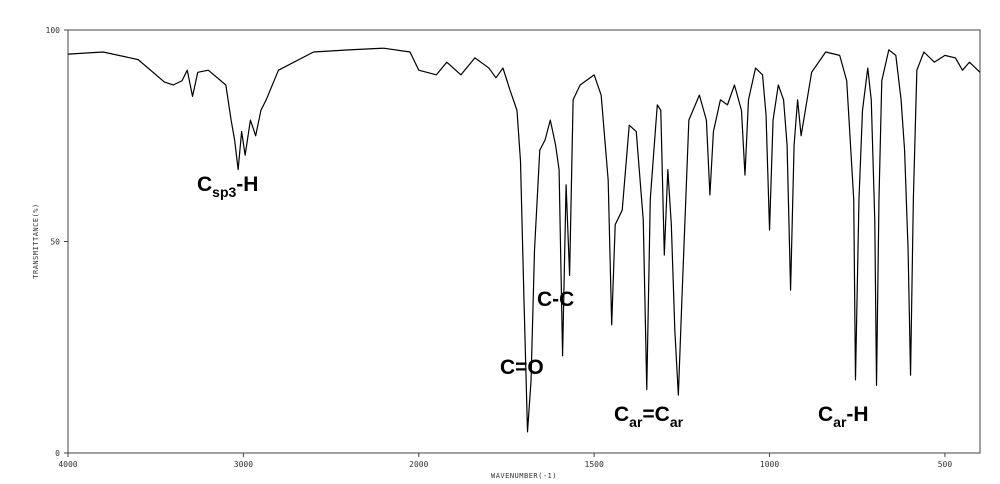  I want to click on y-tick-label: 0, so click(57, 453).